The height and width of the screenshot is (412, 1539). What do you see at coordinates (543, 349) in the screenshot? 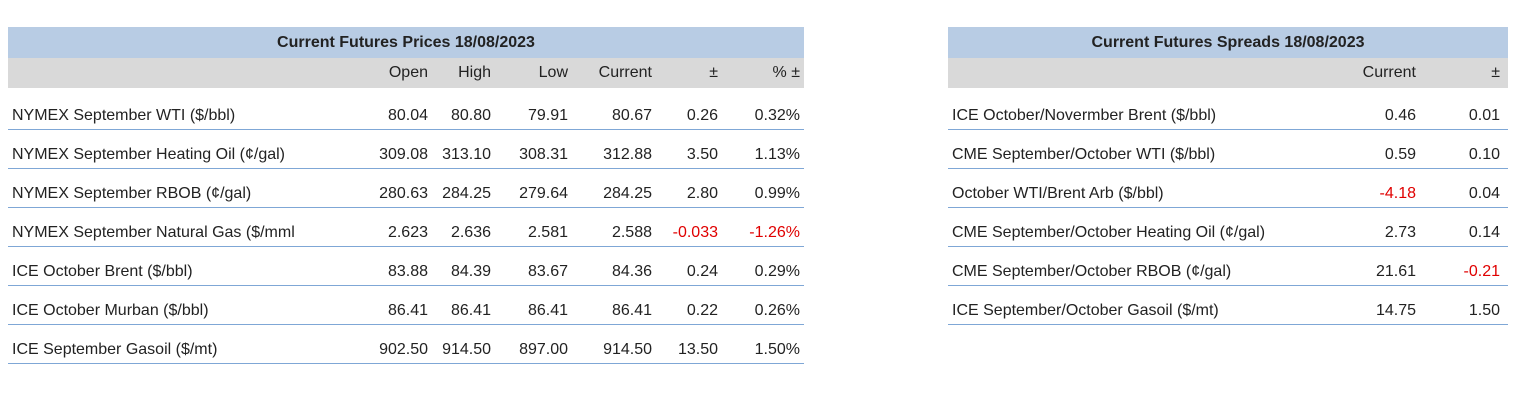
I see `cell-value: 897.00` at bounding box center [543, 349].